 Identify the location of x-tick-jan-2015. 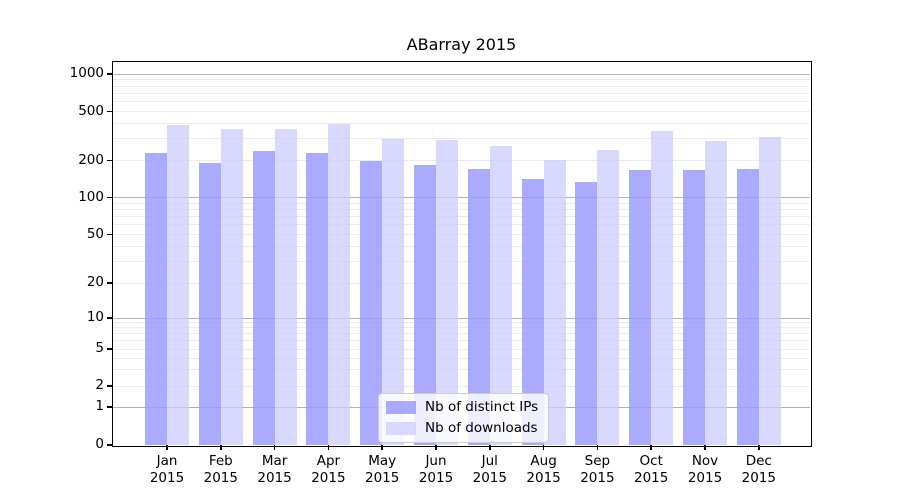
(167, 447).